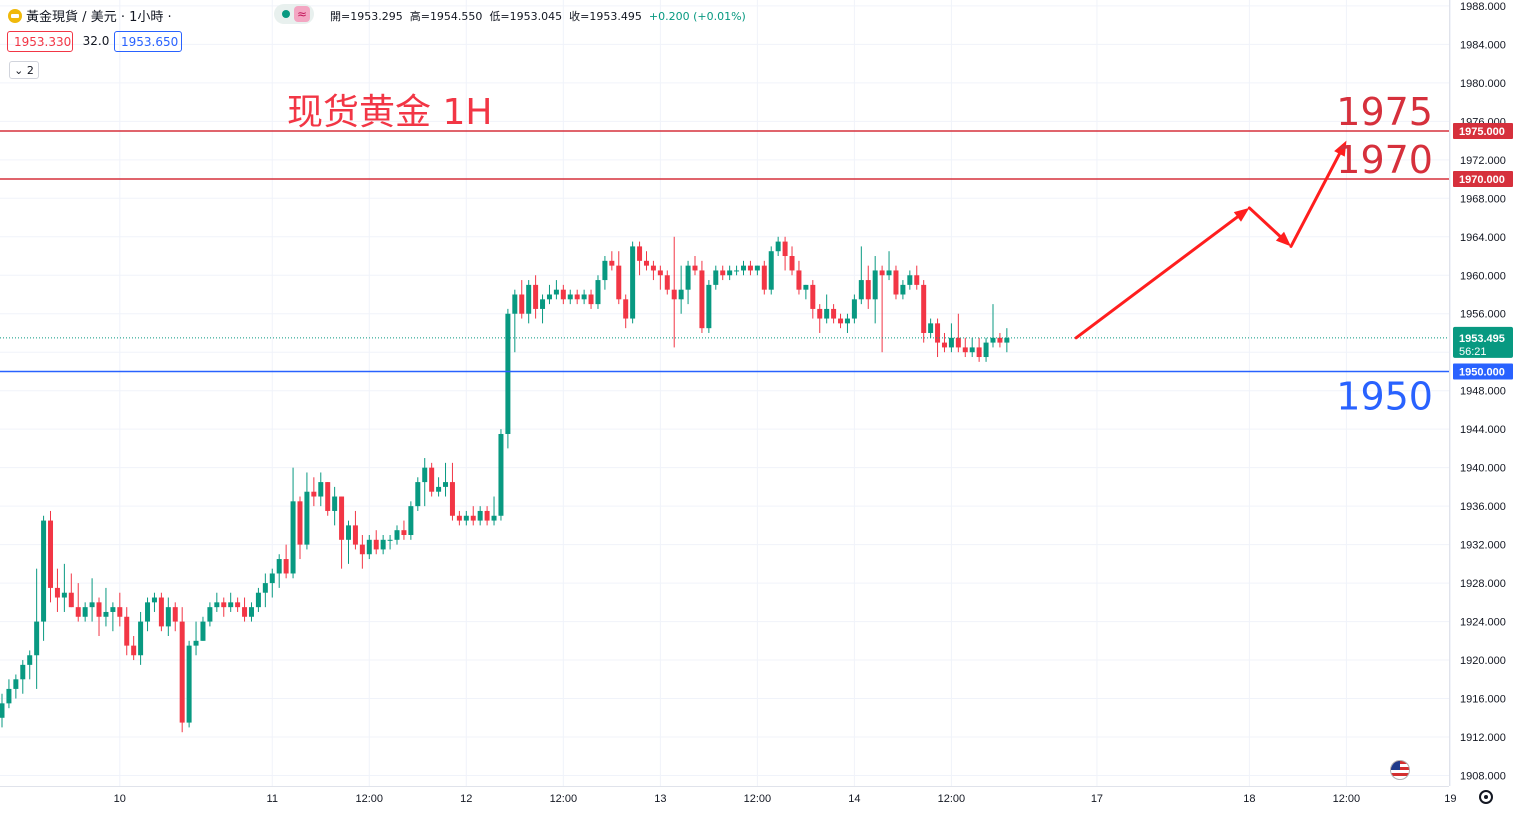 This screenshot has width=1516, height=813. I want to click on price-tick-label: 1980.000, so click(1483, 84).